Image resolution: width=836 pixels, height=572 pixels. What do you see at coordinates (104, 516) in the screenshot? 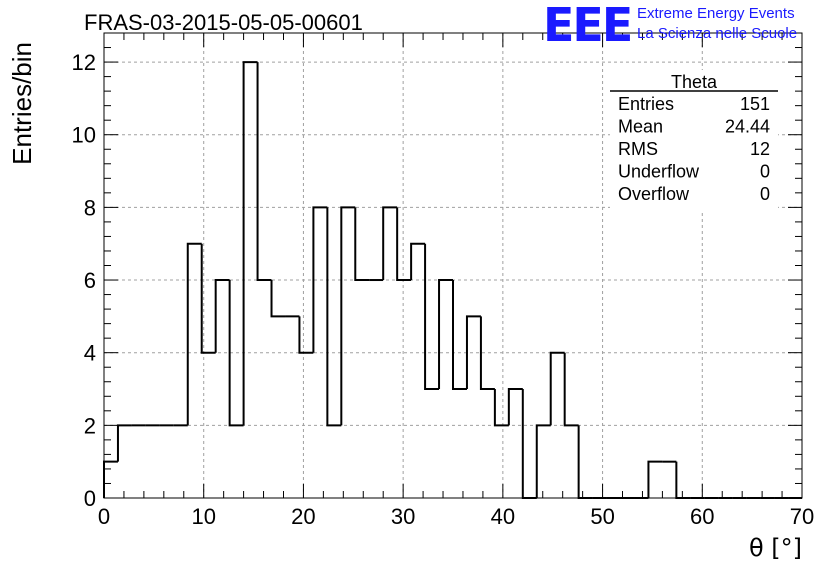
I see `x-tick-label: 0` at bounding box center [104, 516].